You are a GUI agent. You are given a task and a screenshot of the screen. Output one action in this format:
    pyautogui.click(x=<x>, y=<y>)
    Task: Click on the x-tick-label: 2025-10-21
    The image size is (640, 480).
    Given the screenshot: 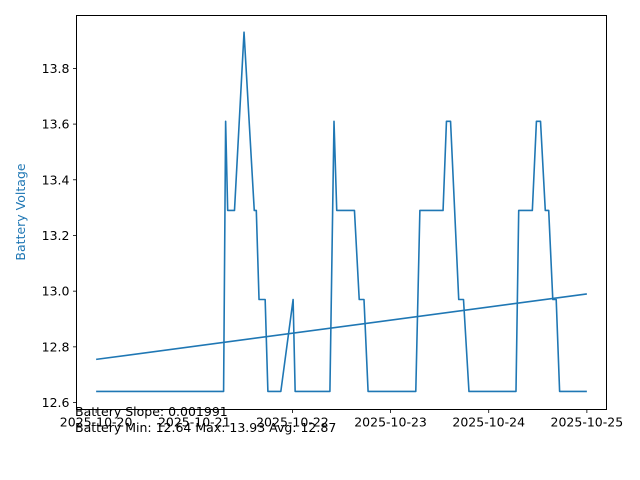 What is the action you would take?
    pyautogui.click(x=194, y=422)
    